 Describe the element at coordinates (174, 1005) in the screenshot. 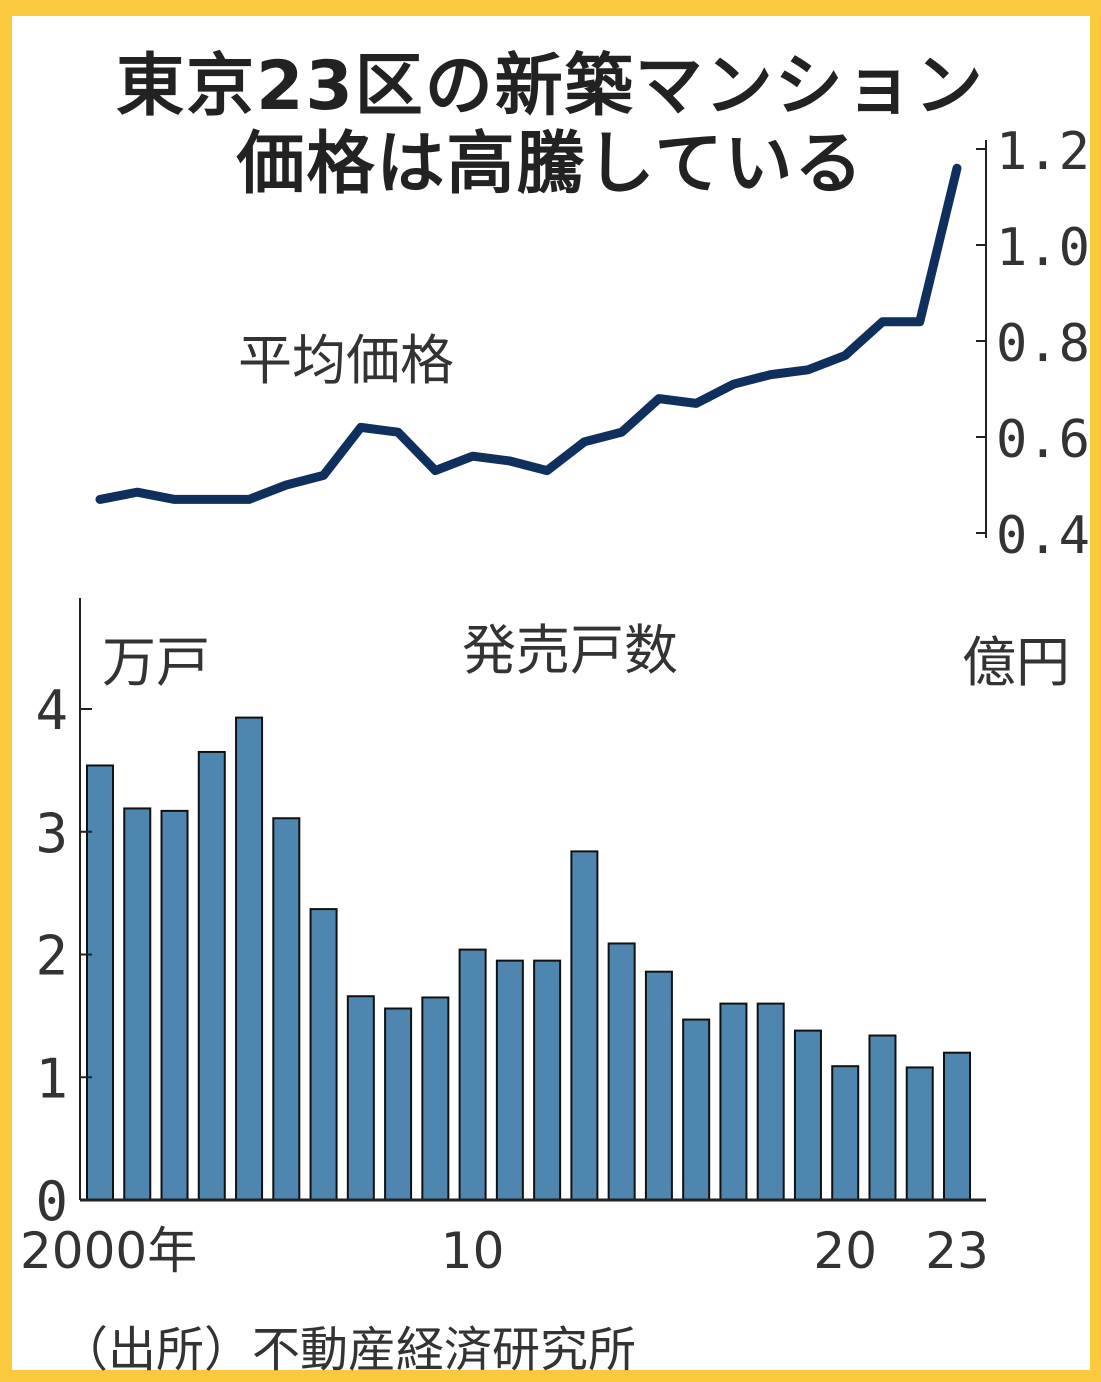

I see `bar-2002` at that location.